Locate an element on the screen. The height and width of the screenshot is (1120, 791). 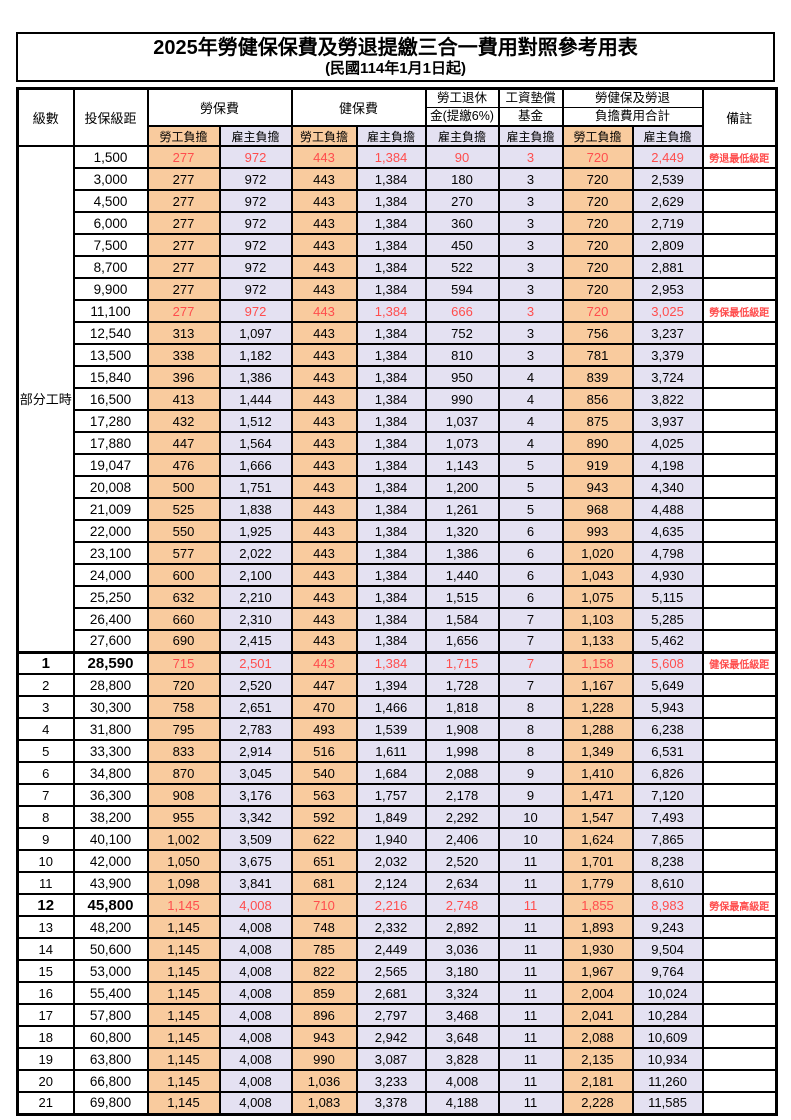
bracket-cell: 26,400 is located at coordinates (110, 619).